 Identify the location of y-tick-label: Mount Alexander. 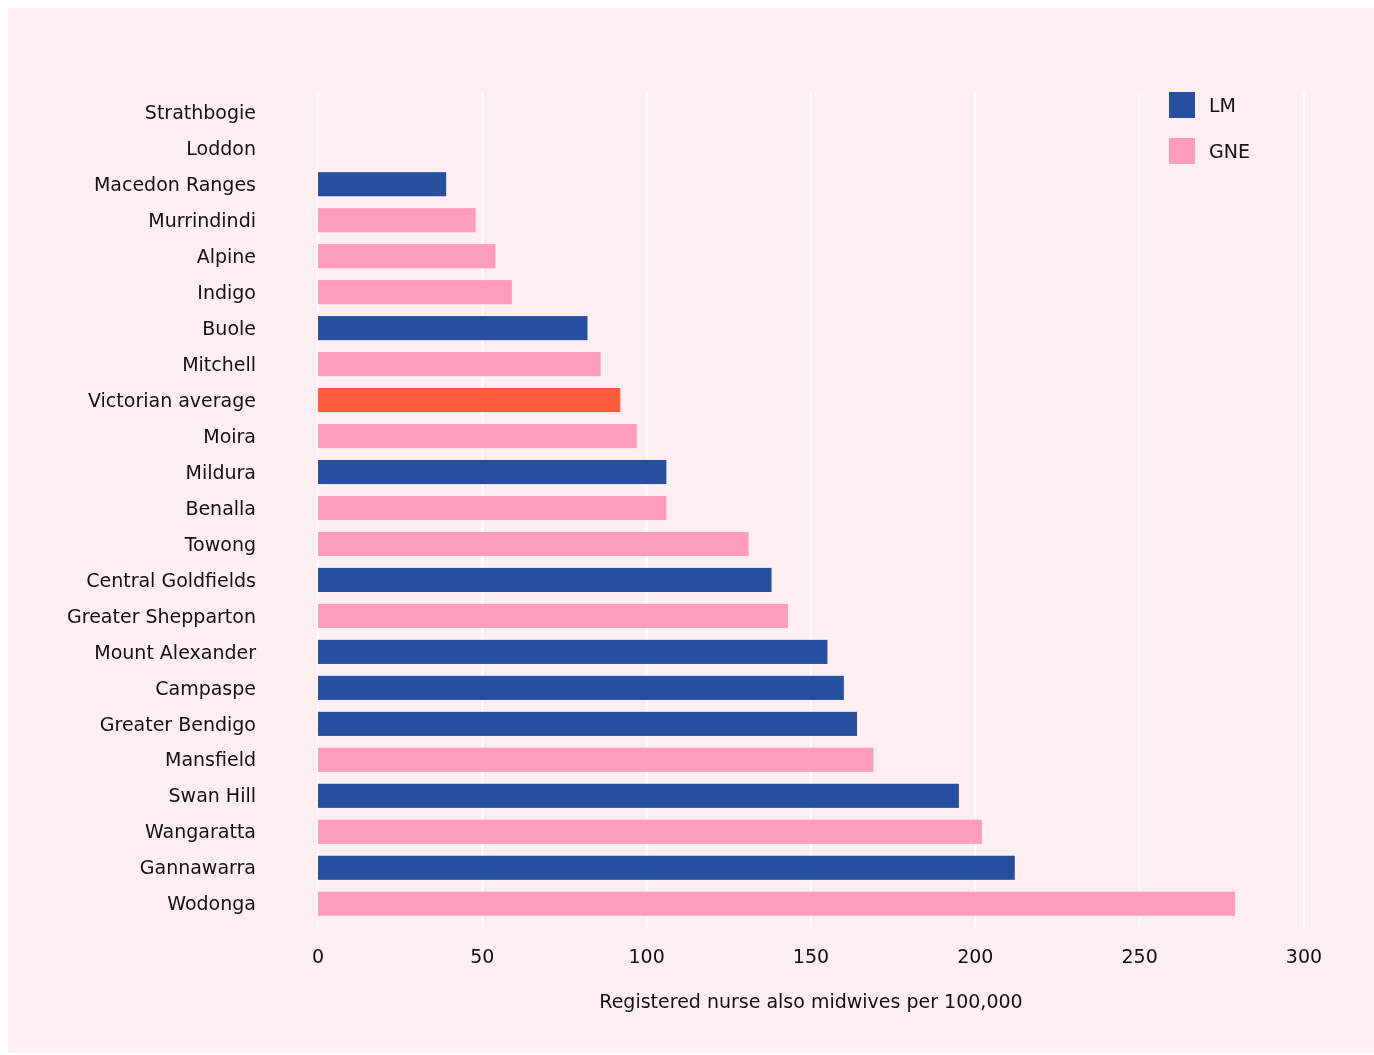
(175, 651).